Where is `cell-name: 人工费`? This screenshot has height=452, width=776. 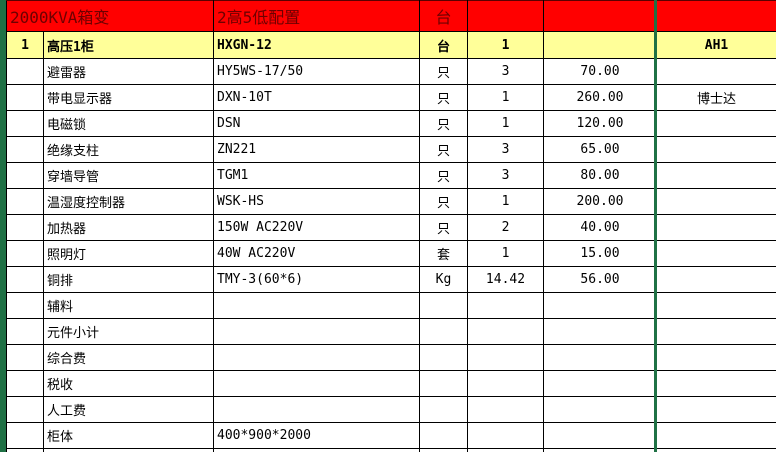 cell-name: 人工费 is located at coordinates (128, 409).